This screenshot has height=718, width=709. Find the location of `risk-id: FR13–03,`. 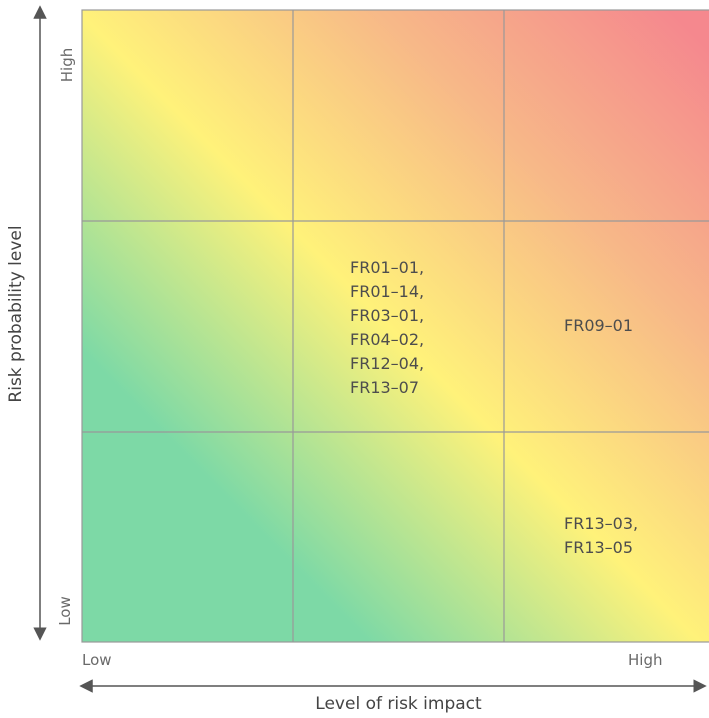

risk-id: FR13–03, is located at coordinates (601, 523).